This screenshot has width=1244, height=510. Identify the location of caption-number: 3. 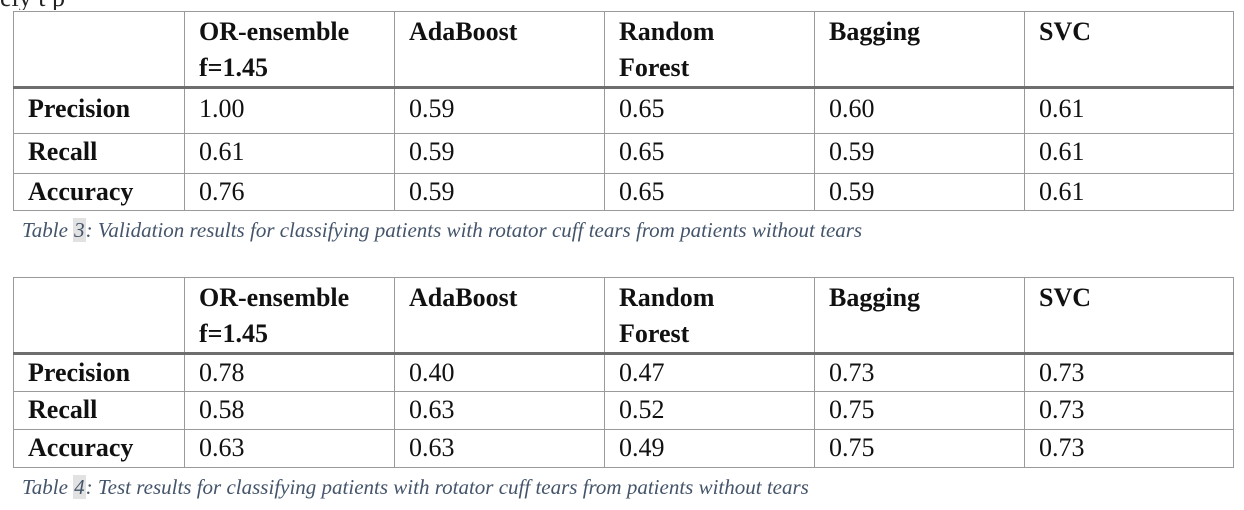
(79, 230).